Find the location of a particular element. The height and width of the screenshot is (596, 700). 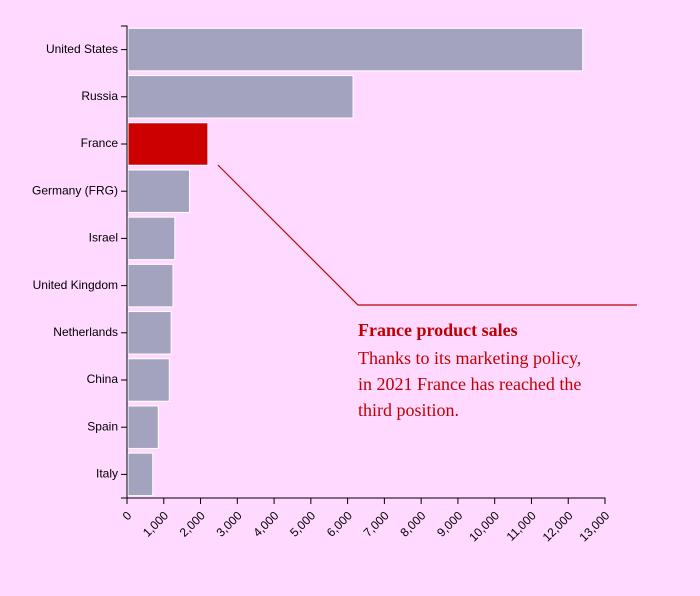

y-axis-line is located at coordinates (124, 262).